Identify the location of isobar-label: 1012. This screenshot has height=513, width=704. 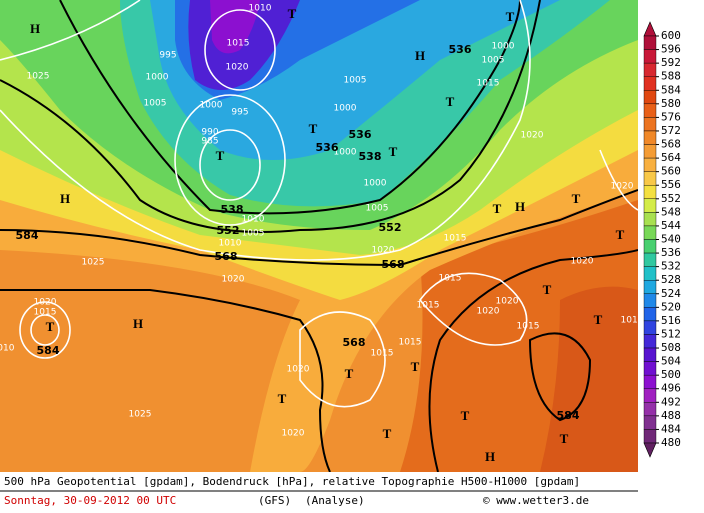
(632, 321).